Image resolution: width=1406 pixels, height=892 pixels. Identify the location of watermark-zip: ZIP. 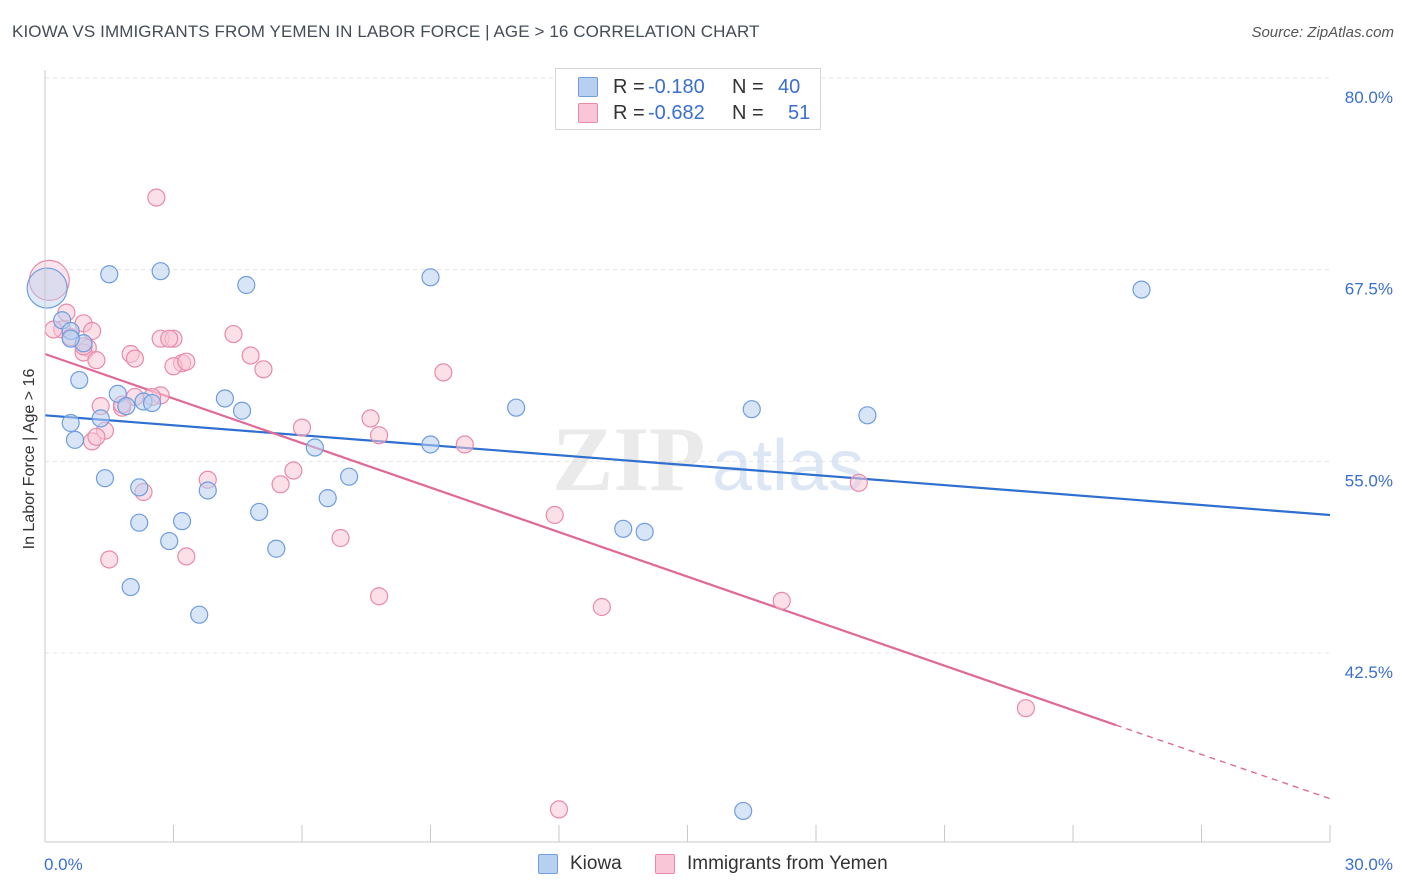
(628, 459).